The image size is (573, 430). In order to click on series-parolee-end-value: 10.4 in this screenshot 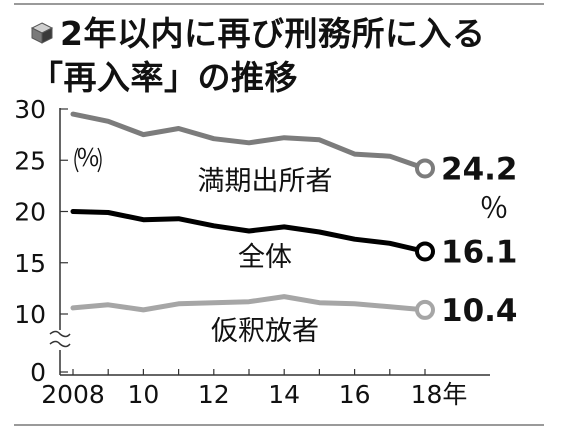, I will do `click(479, 311)`.